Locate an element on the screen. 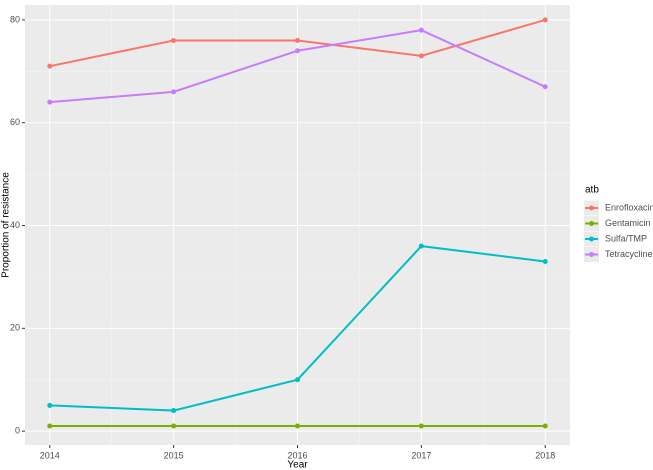  legend-label: Sulfa/TMP is located at coordinates (626, 238).